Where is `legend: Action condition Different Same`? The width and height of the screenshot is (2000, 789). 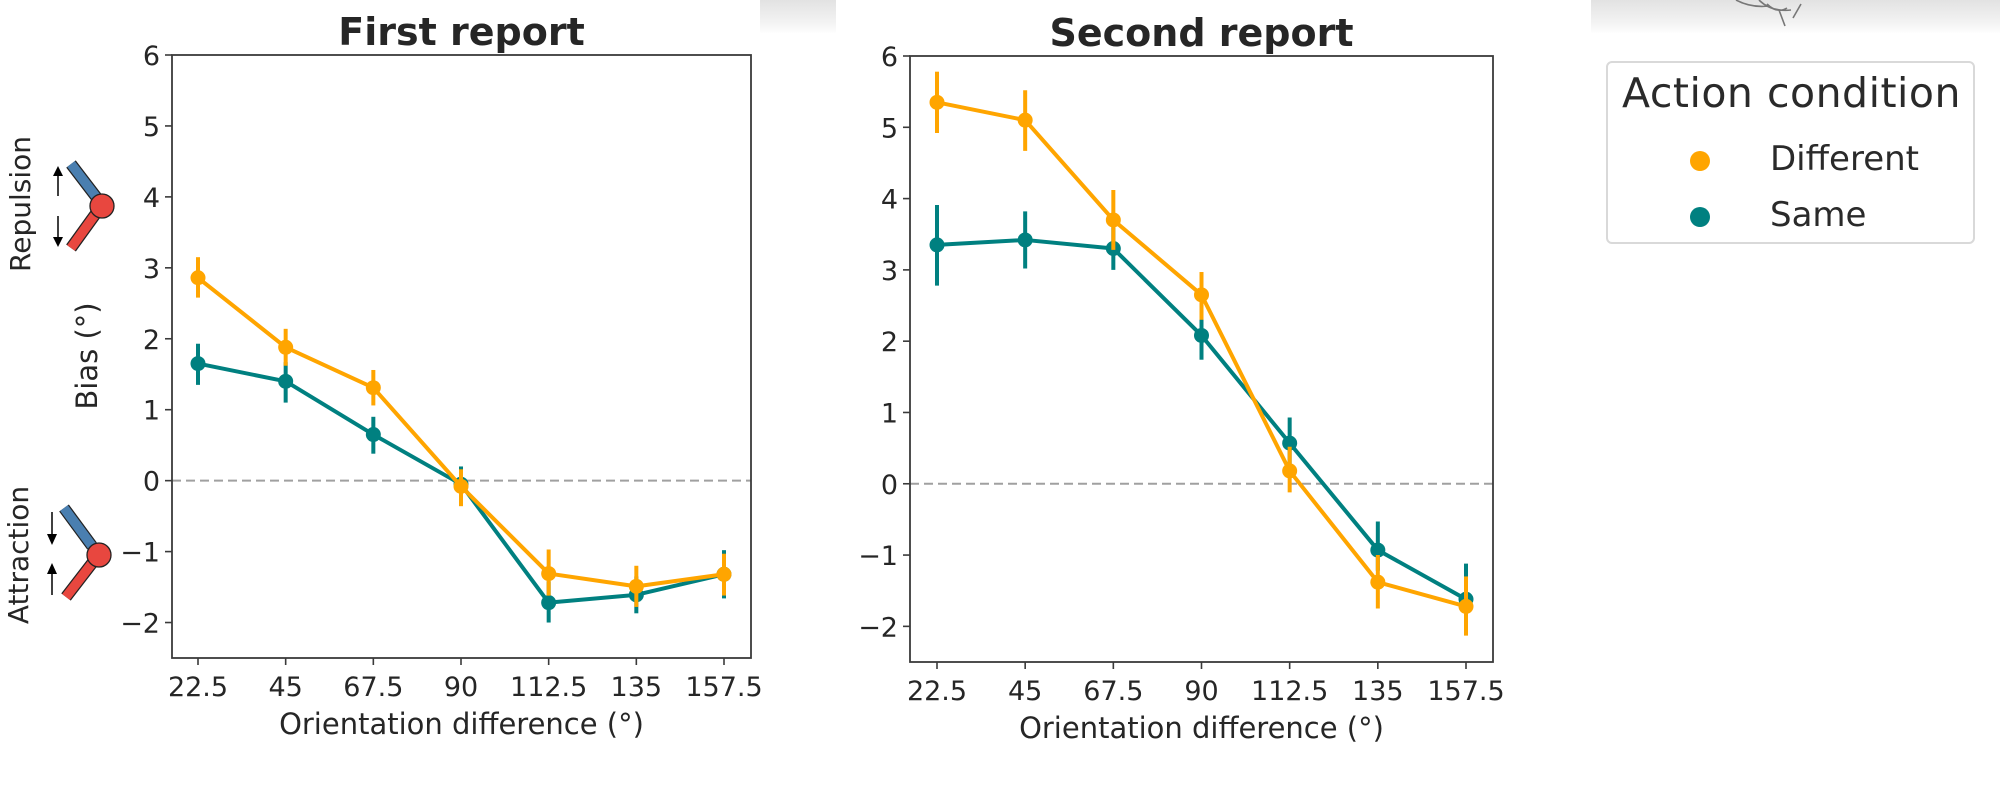 legend: Action condition Different Same is located at coordinates (1790, 152).